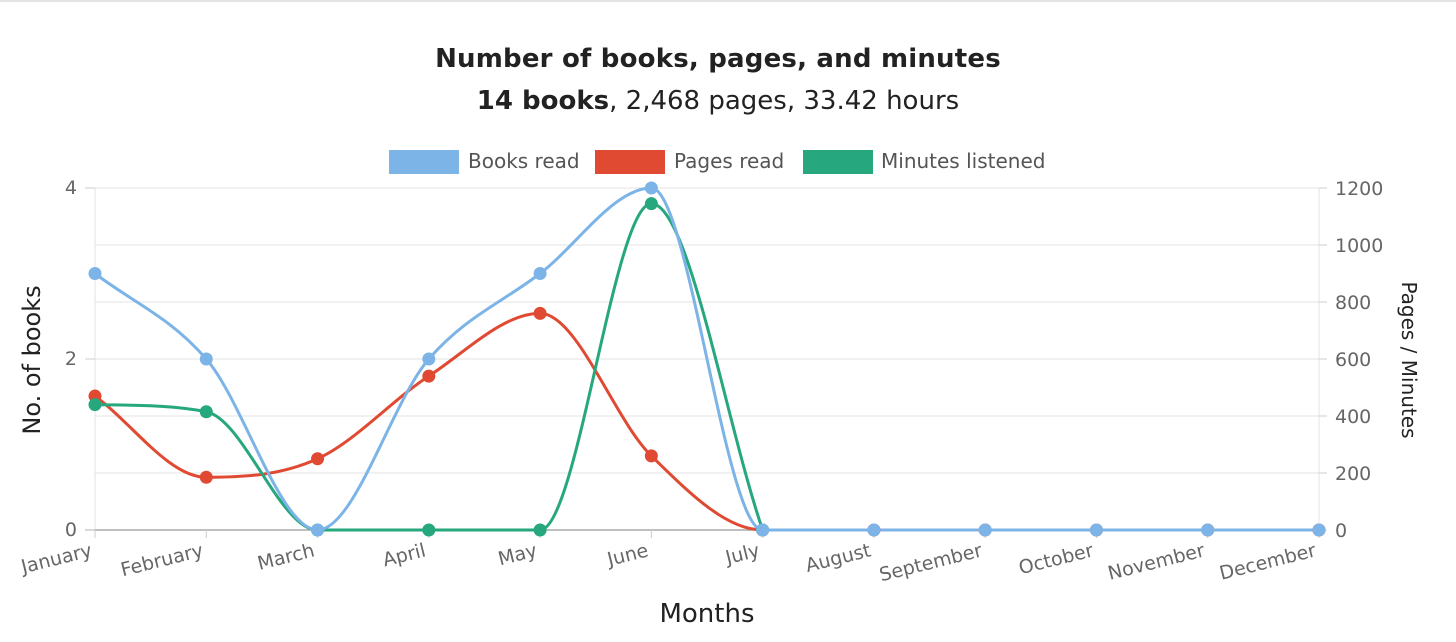 Image resolution: width=1456 pixels, height=642 pixels. What do you see at coordinates (1353, 417) in the screenshot?
I see `right-tick-label-400: 400` at bounding box center [1353, 417].